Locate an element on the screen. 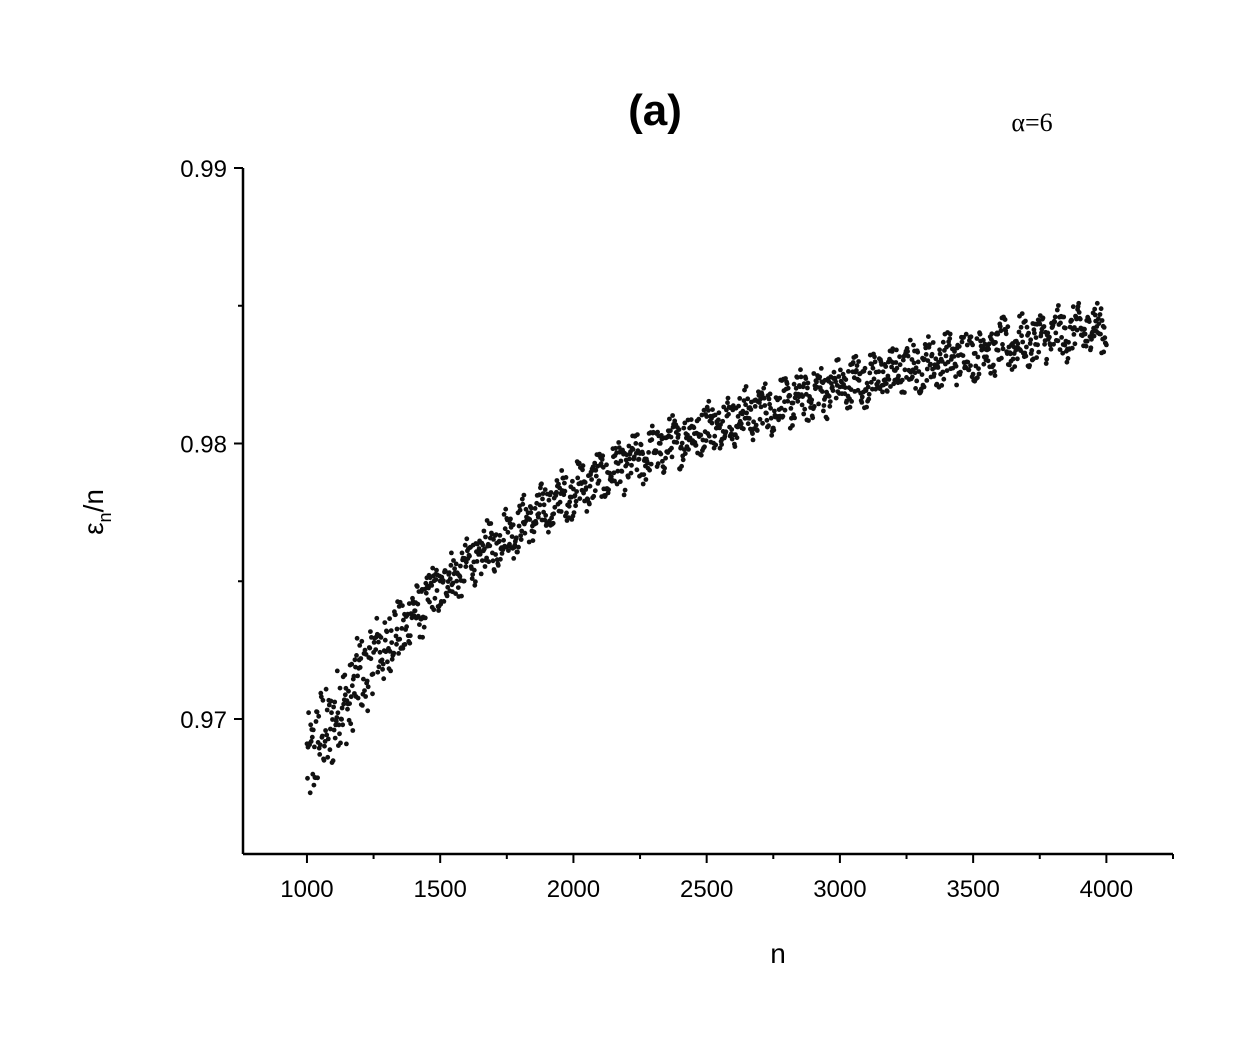  x-axis-label: n is located at coordinates (778, 953).